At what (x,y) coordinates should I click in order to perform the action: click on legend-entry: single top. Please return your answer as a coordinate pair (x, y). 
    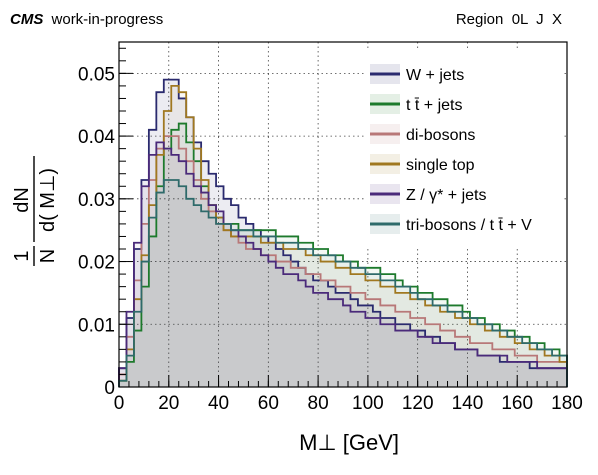
    Looking at the image, I should click on (422, 164).